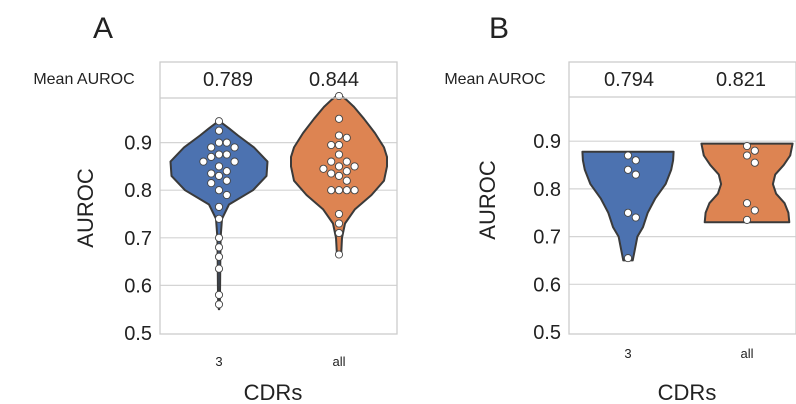  Describe the element at coordinates (334, 80) in the screenshot. I see `mean-value-all: 0.844` at that location.